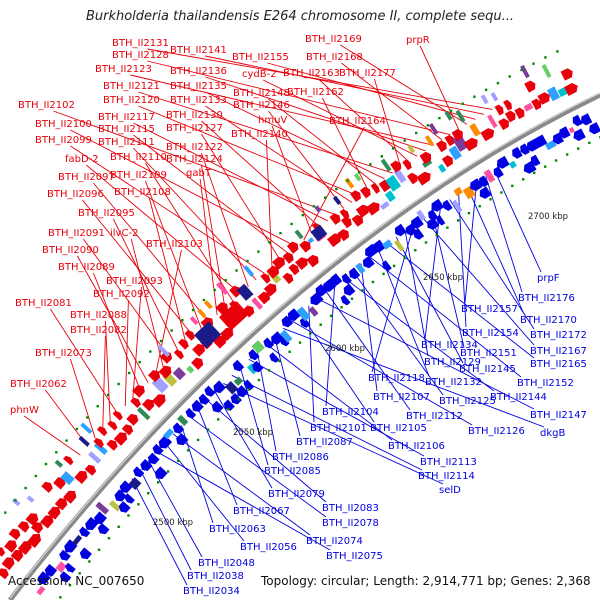  I want to click on forward-gene-label: BTH_II2128, so click(140, 55).